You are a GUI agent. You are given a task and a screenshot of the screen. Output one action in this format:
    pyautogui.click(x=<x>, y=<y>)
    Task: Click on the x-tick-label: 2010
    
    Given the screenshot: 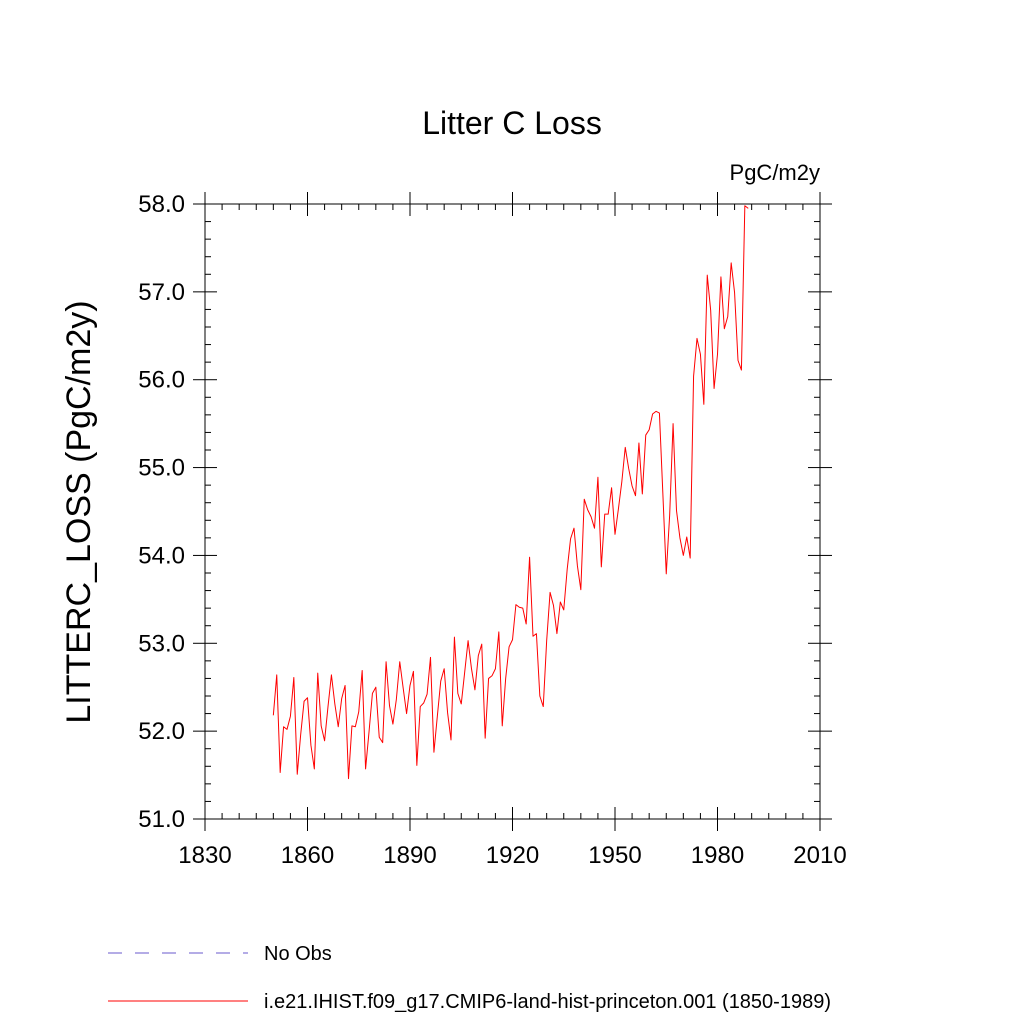 What is the action you would take?
    pyautogui.click(x=819, y=855)
    